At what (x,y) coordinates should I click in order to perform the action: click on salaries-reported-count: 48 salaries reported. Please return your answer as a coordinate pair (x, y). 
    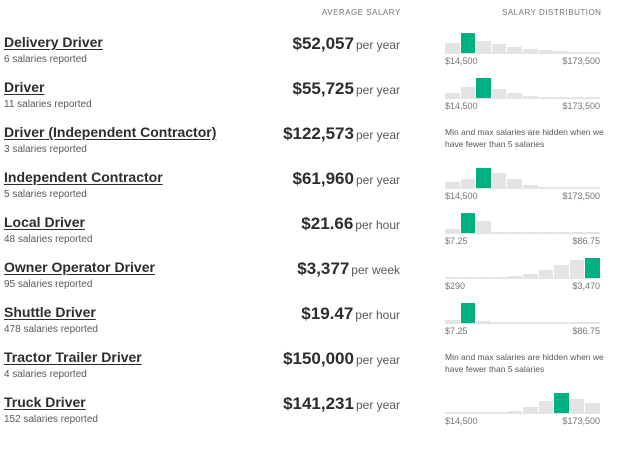
    Looking at the image, I should click on (48, 239).